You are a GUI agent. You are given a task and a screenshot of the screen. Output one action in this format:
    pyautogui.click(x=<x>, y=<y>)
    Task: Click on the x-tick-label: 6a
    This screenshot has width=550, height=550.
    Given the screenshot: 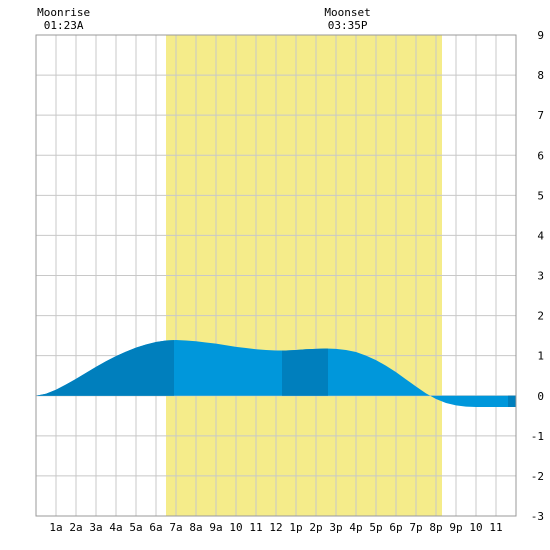 What is the action you would take?
    pyautogui.click(x=155, y=527)
    